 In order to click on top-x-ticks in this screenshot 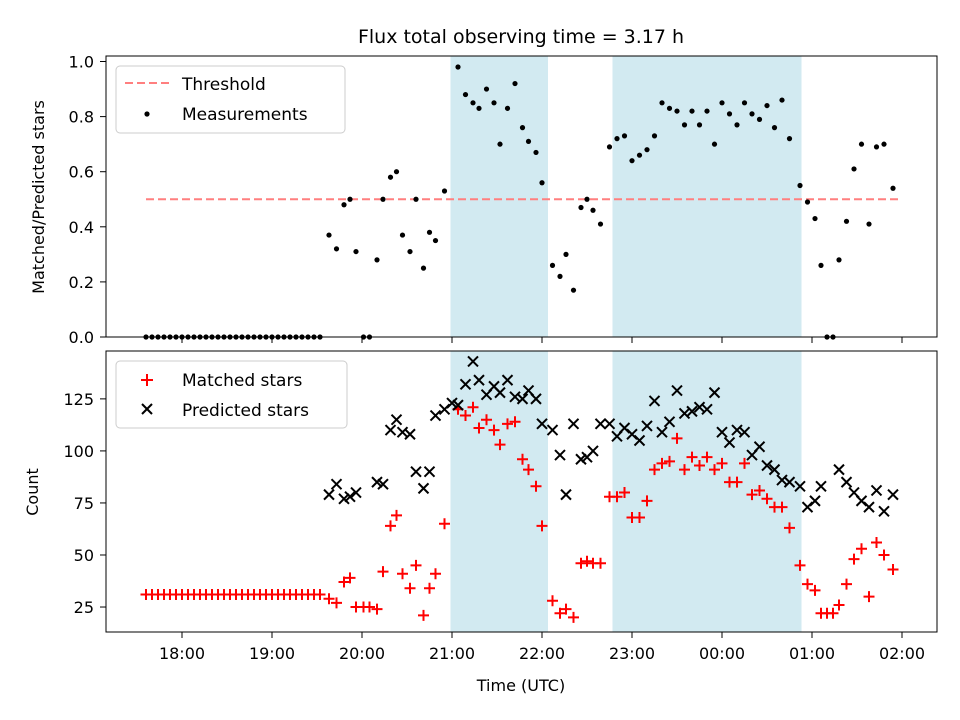, I will do `click(542, 340)`.